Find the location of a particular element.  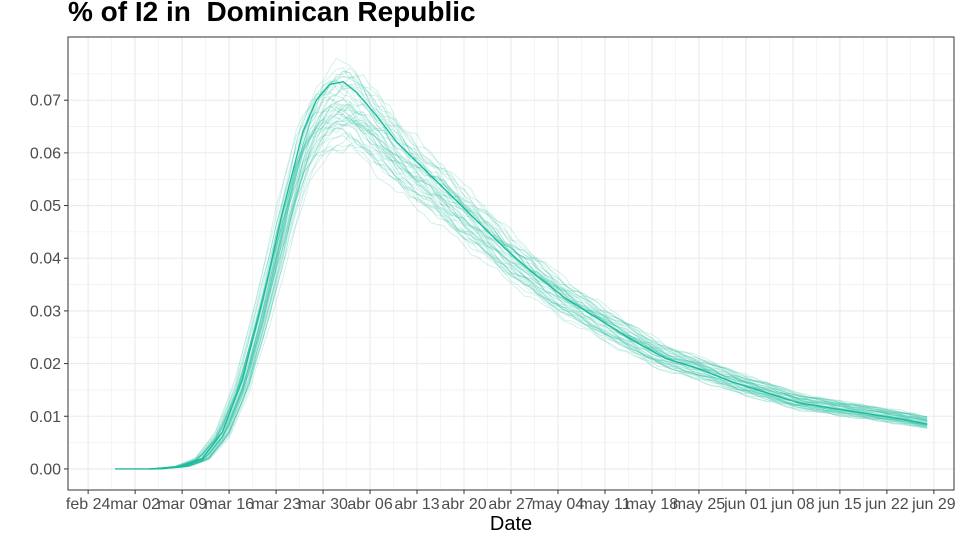

chart-title: % of I2 in Dominican Republic is located at coordinates (272, 13).